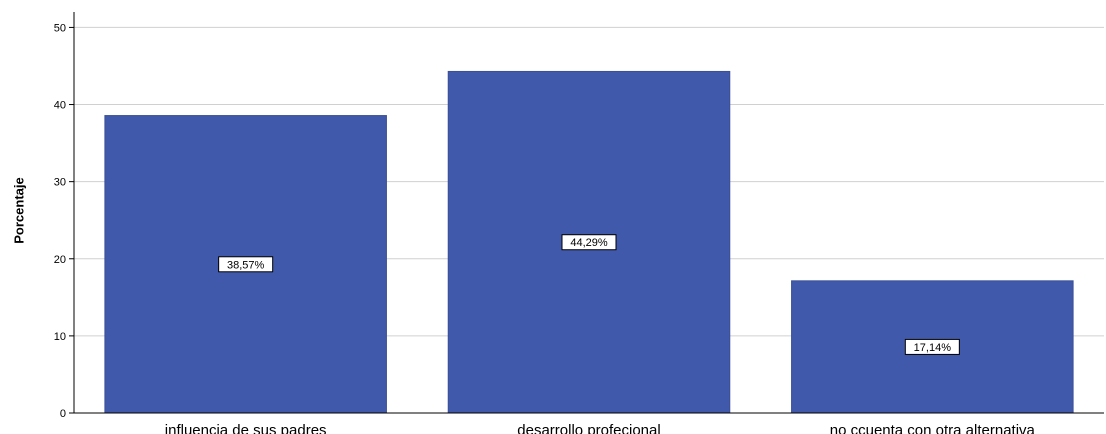 Image resolution: width=1106 pixels, height=434 pixels. Describe the element at coordinates (60, 183) in the screenshot. I see `y-tick-label: 30` at that location.